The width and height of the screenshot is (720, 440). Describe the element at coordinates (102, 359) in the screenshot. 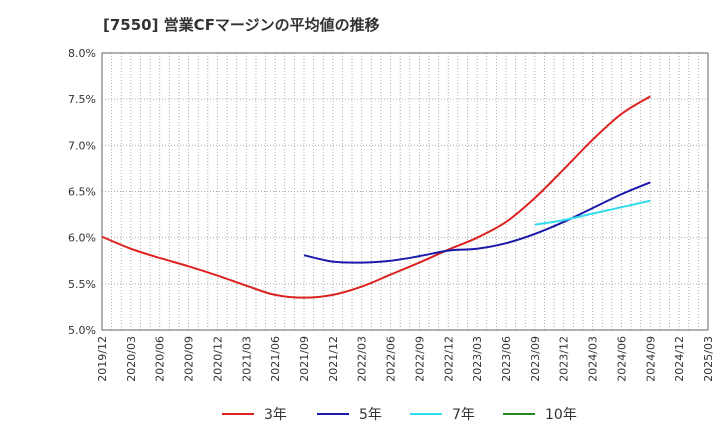

I see `x-tick-label: 2019/12` at that location.